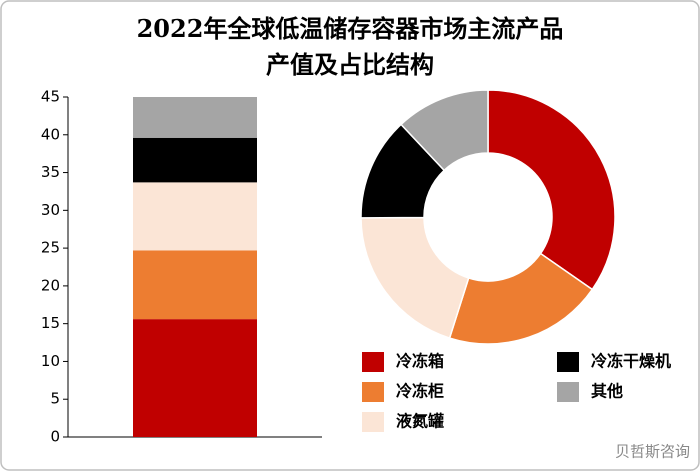  I want to click on y-tick-label: 25, so click(50, 248).